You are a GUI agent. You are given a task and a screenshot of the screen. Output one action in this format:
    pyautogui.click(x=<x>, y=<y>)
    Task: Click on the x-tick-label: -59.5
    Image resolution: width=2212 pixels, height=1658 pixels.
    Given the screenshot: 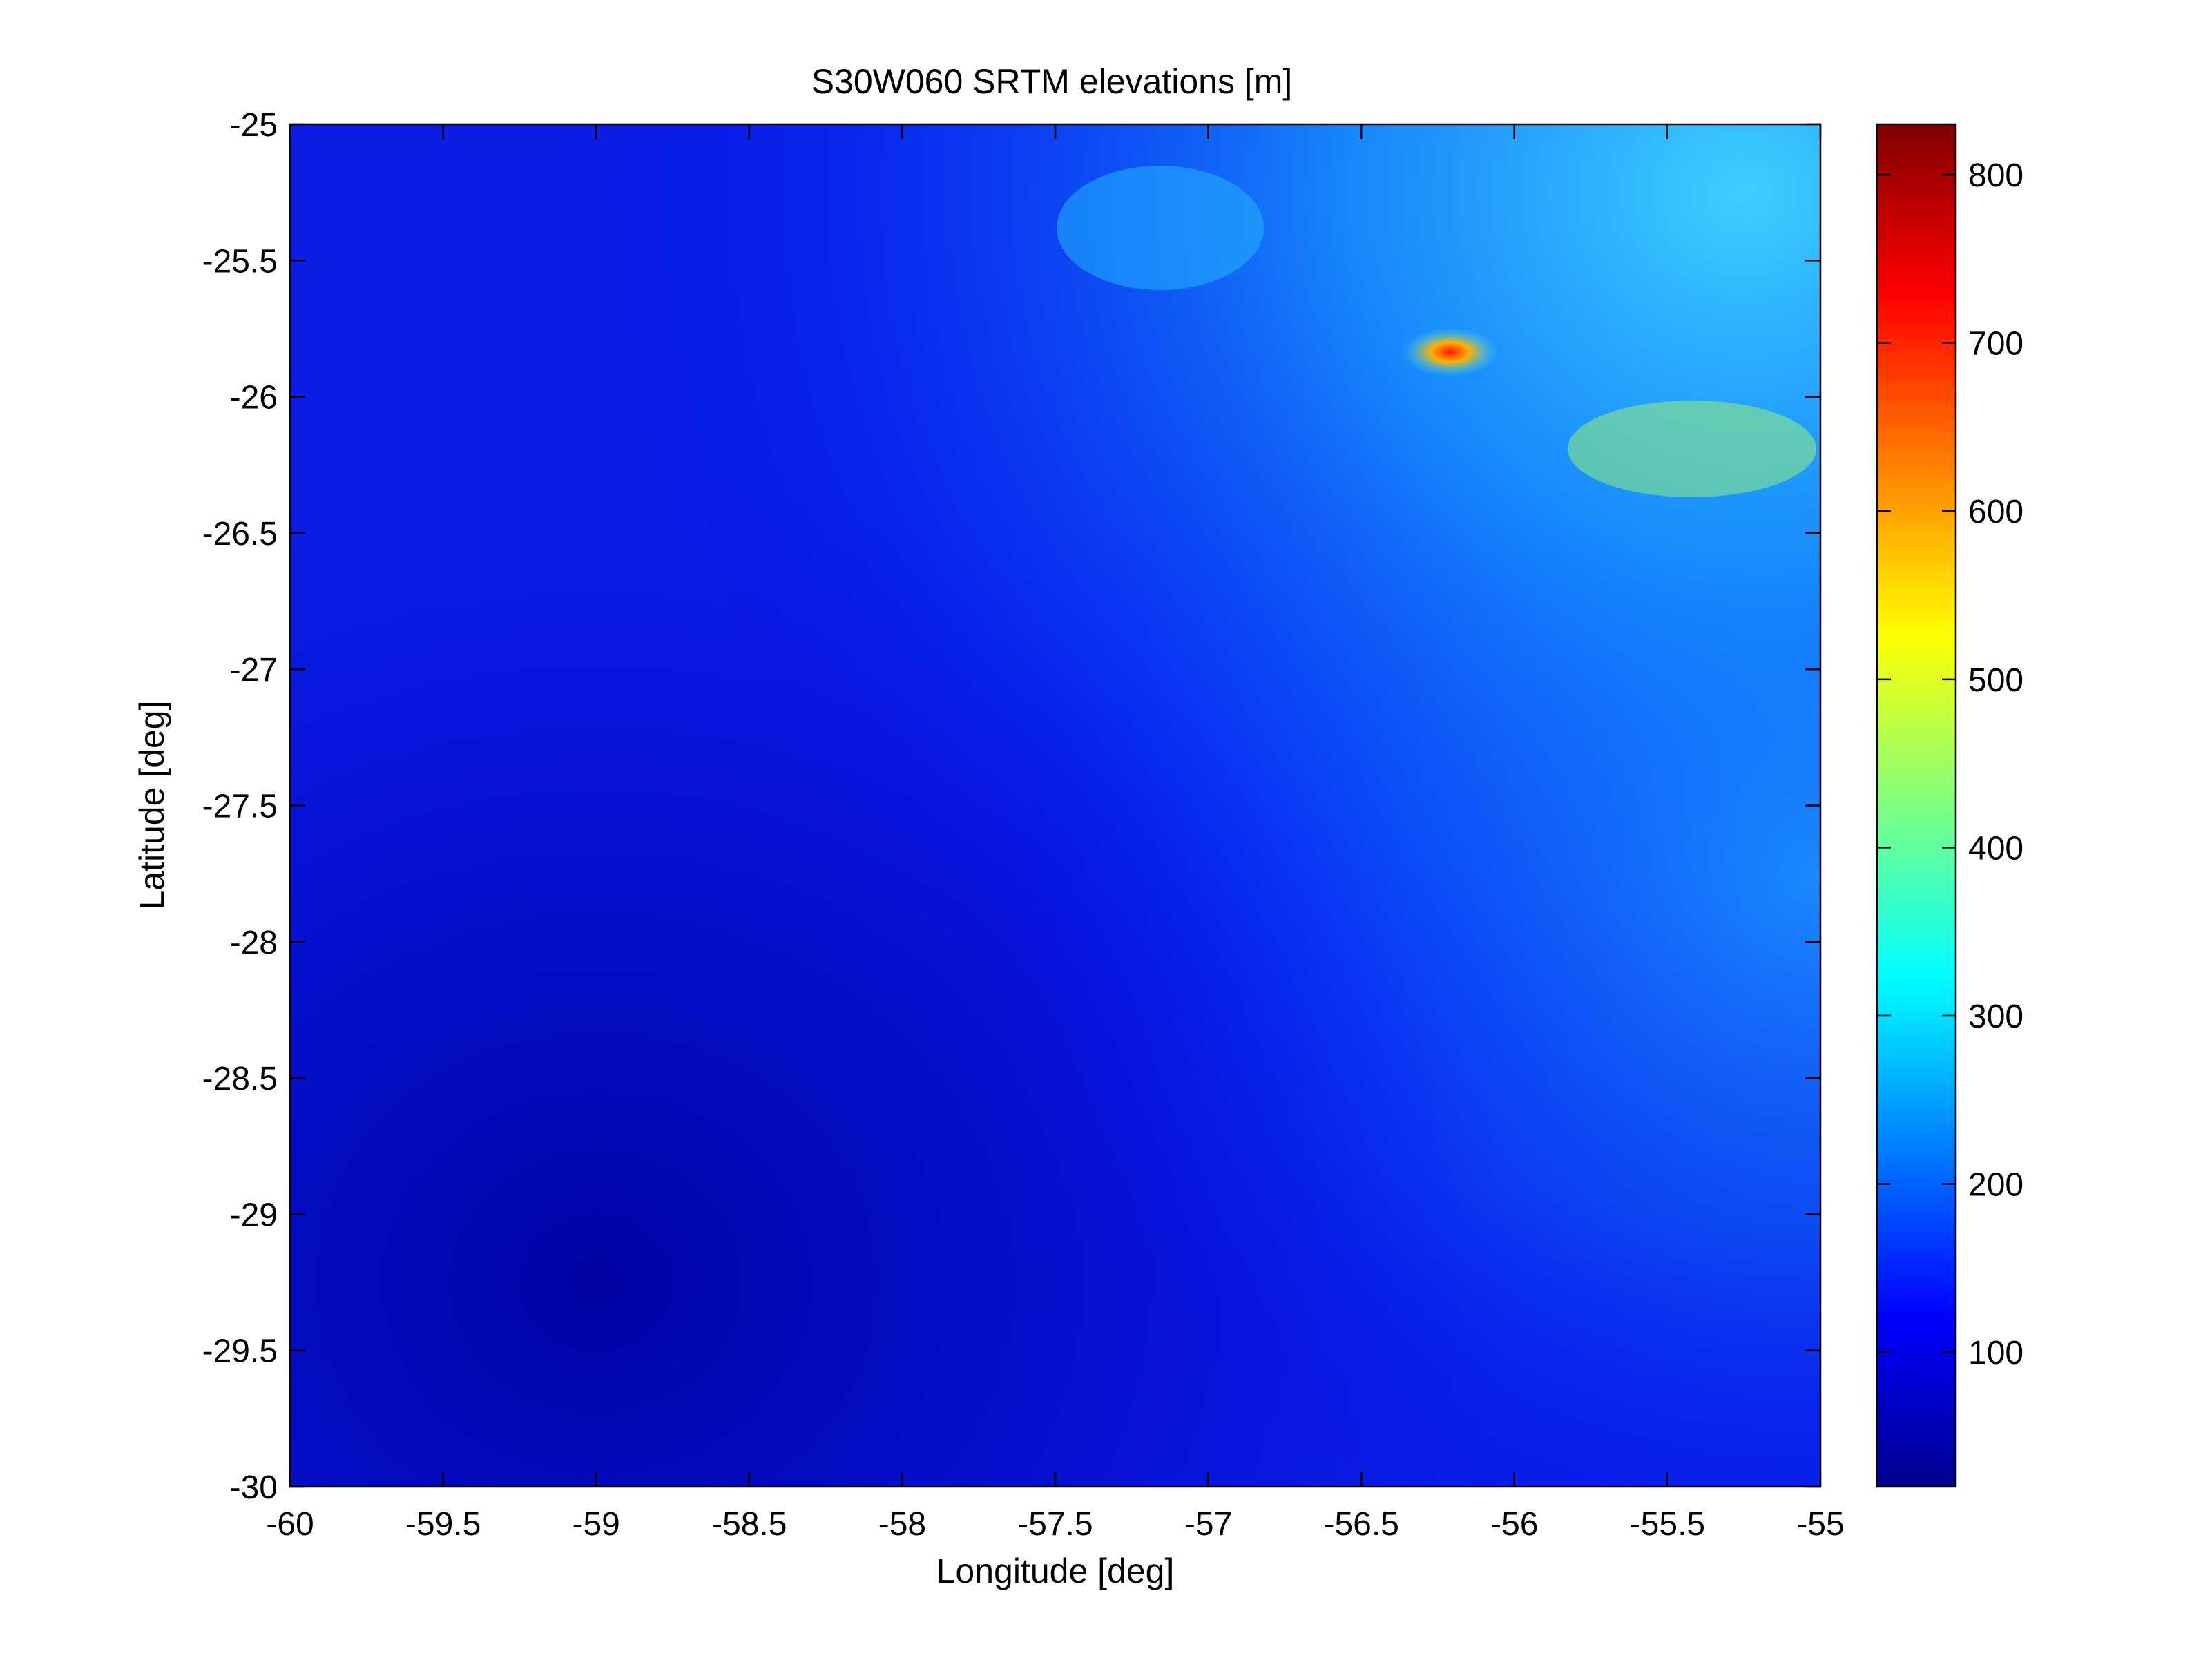 What is the action you would take?
    pyautogui.click(x=443, y=1525)
    